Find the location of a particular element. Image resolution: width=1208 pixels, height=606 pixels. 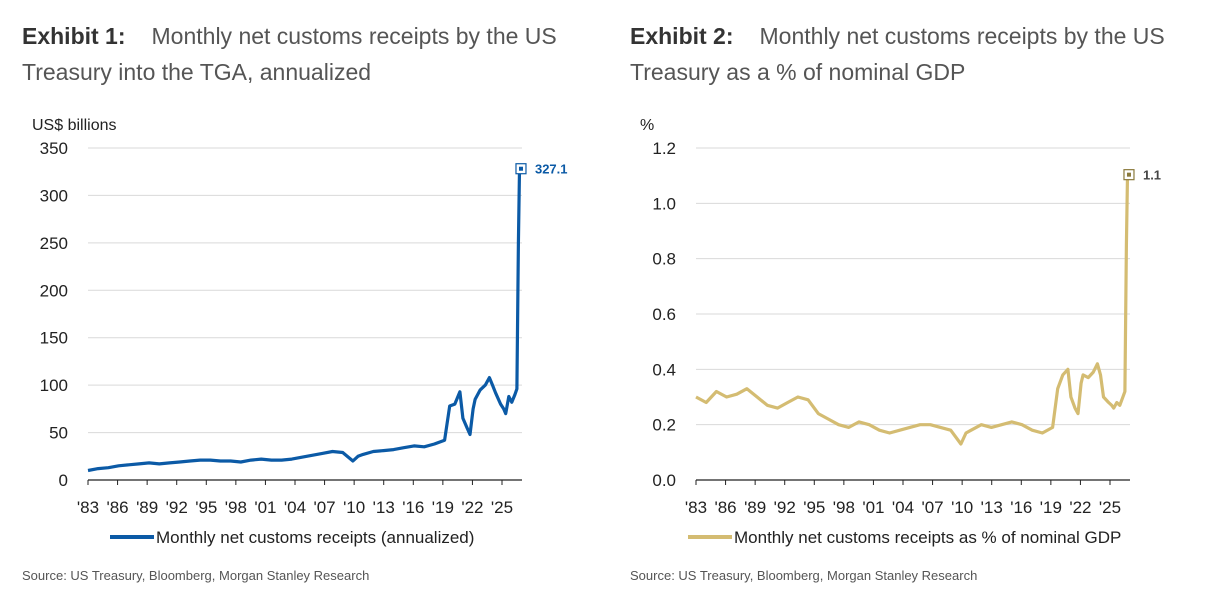

exhibit-1-label: Exhibit 1: is located at coordinates (74, 36).